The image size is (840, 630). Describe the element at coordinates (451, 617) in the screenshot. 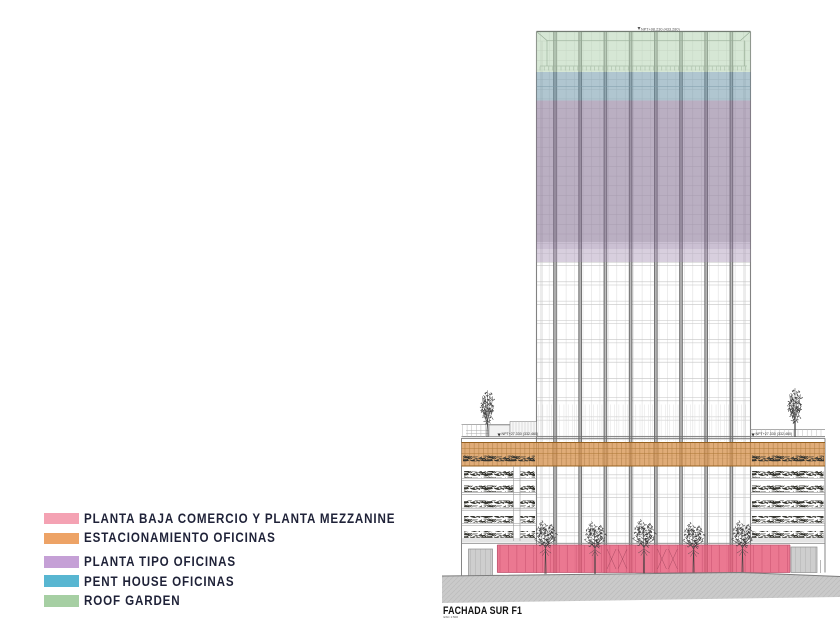

I see `svg-text: ESC 1:500` at that location.